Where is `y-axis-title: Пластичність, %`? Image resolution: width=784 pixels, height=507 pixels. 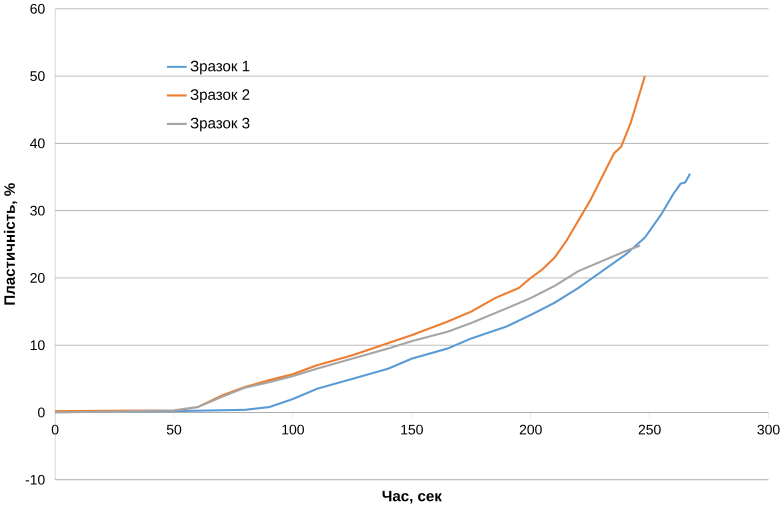 y-axis-title: Пластичність, % is located at coordinates (11, 243).